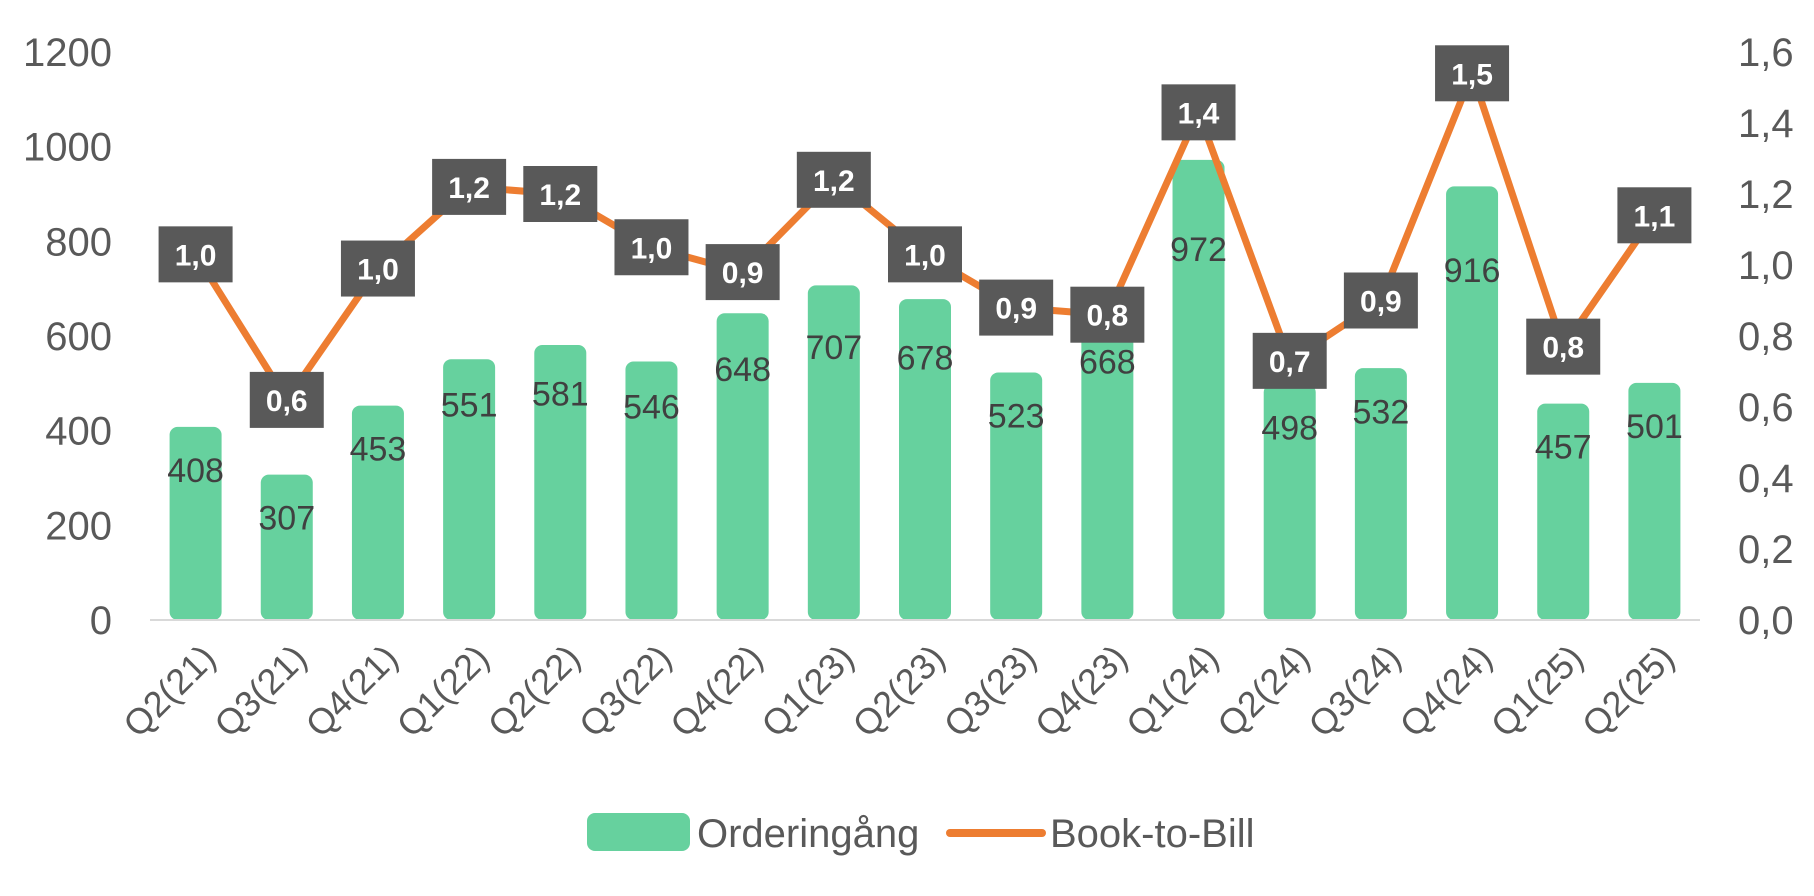 The image size is (1814, 896). Describe the element at coordinates (67, 148) in the screenshot. I see `y-left-tick-label: 1000` at that location.